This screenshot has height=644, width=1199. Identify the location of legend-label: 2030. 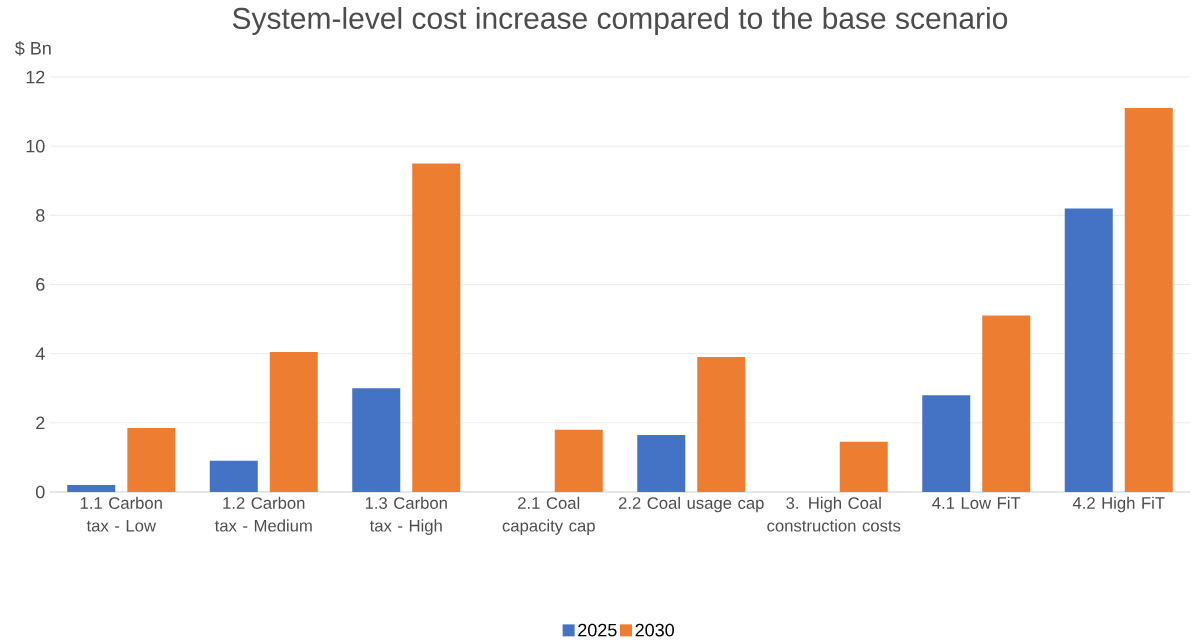
(654, 630).